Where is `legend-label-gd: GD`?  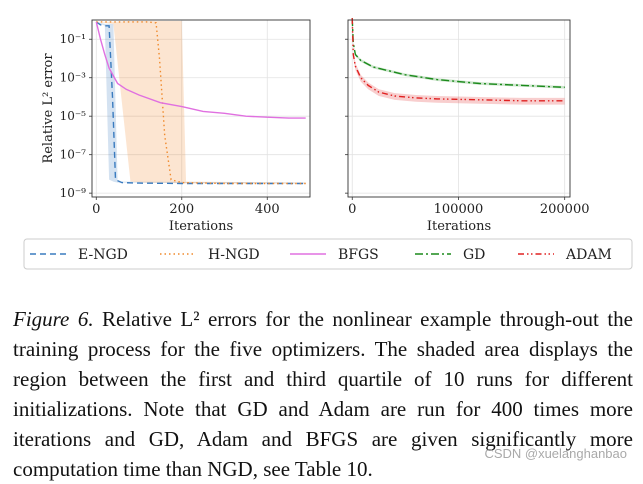
legend-label-gd: GD is located at coordinates (474, 255).